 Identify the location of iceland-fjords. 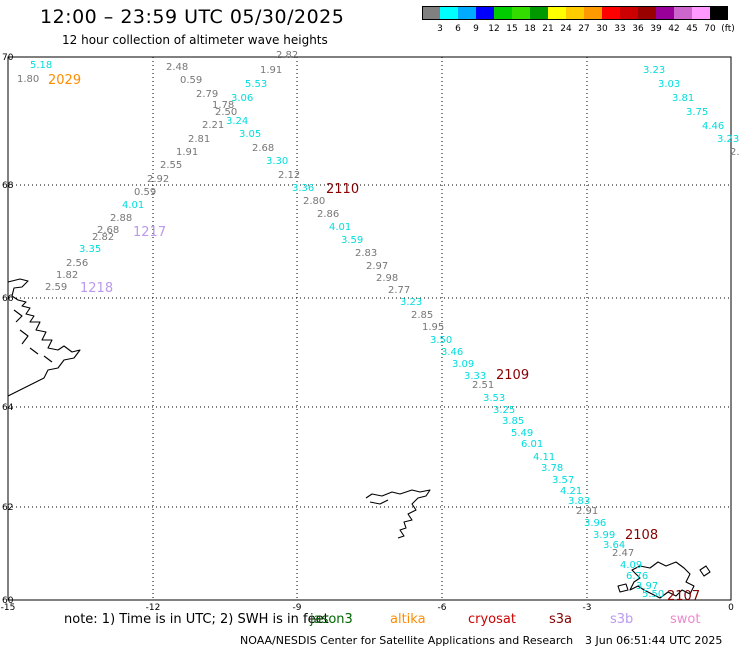
(33, 336).